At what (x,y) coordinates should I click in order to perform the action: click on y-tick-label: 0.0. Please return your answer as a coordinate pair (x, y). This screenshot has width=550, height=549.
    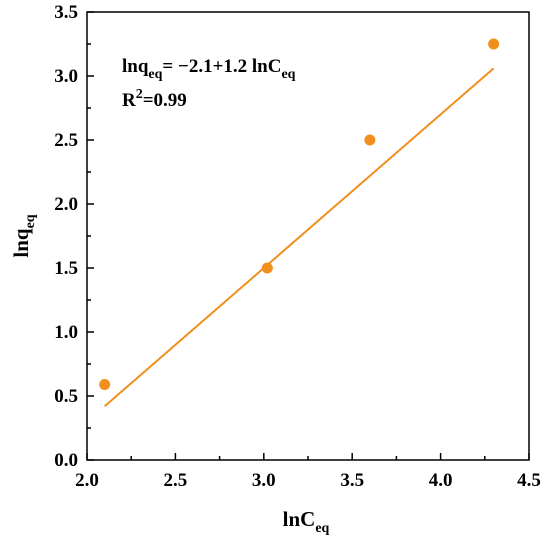
    Looking at the image, I should click on (66, 460).